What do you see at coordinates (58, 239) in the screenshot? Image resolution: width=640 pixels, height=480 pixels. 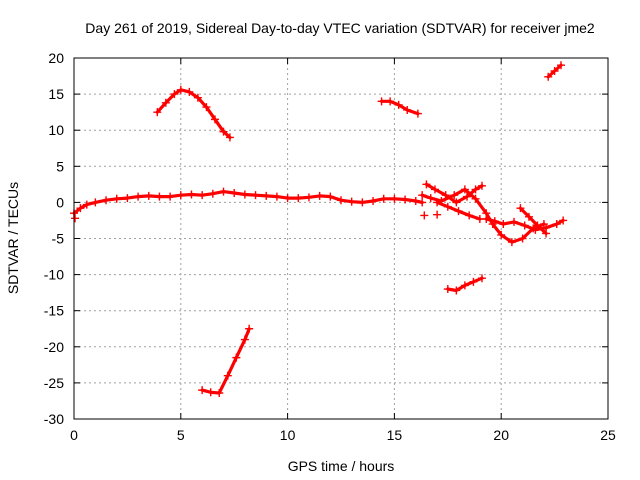 I see `y-tick-label: -5` at bounding box center [58, 239].